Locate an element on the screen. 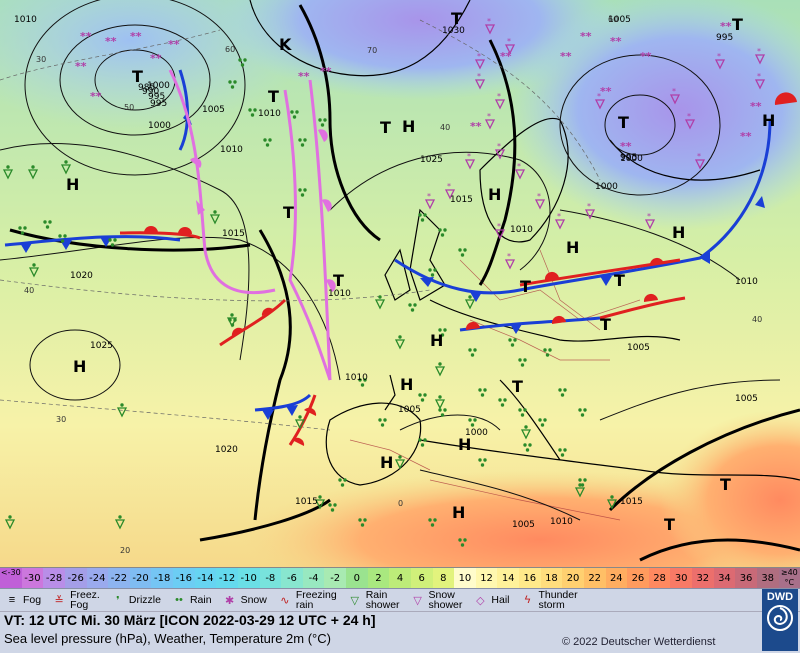  scale-swatch: 16 is located at coordinates (530, 578).